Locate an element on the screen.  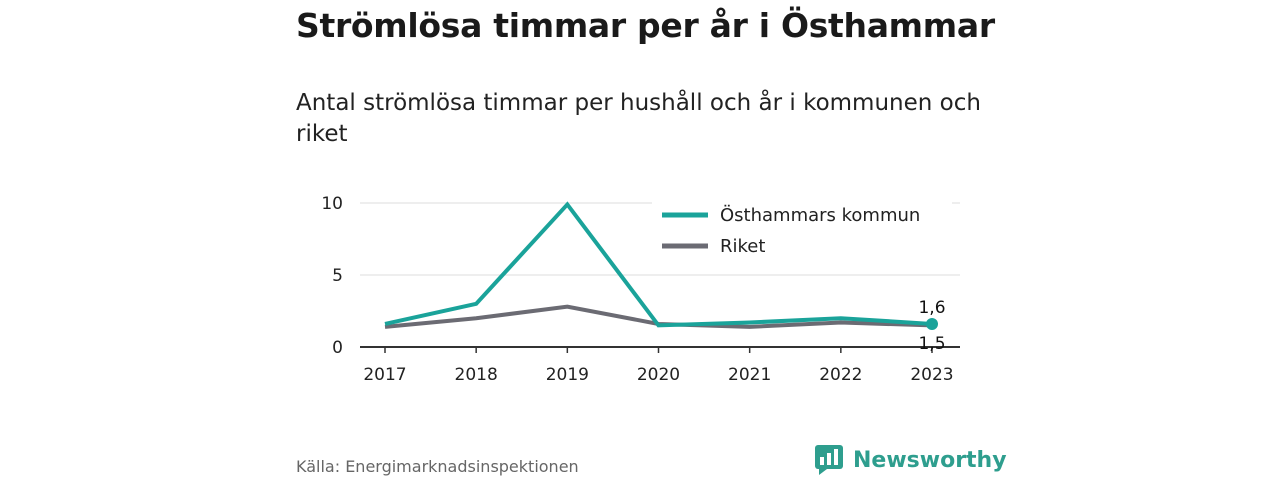
x-tick-label: 2017 is located at coordinates (384, 375).